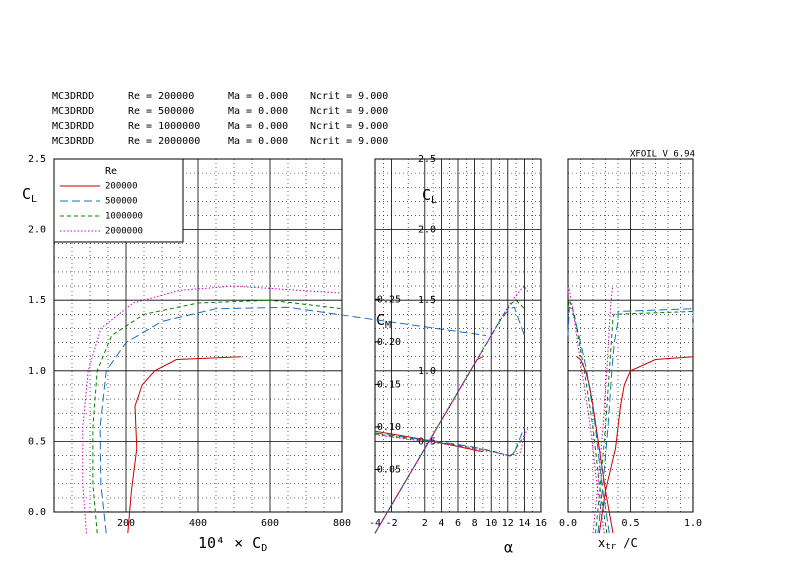 This screenshot has height=587, width=786. I want to click on x-tick-label: -2, so click(392, 523).